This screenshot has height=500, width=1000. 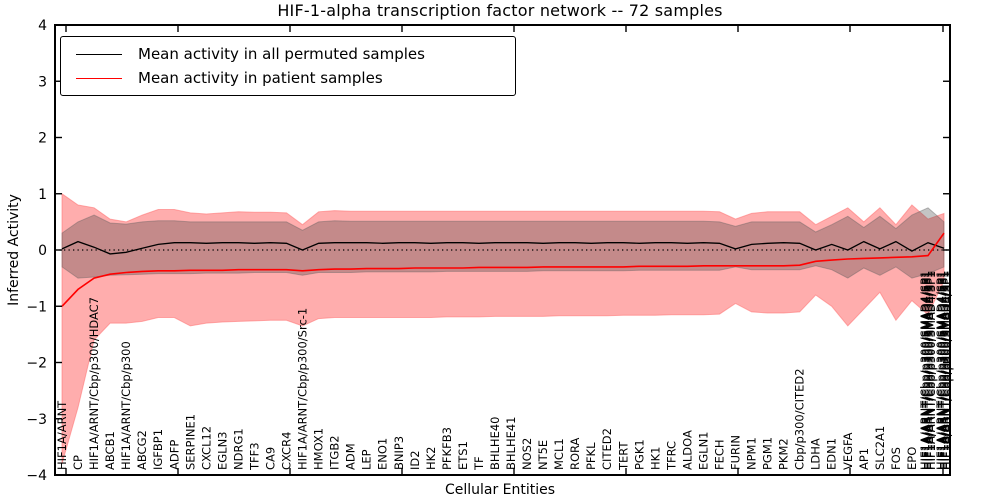 I want to click on x-tick-label: ID2, so click(x=415, y=460).